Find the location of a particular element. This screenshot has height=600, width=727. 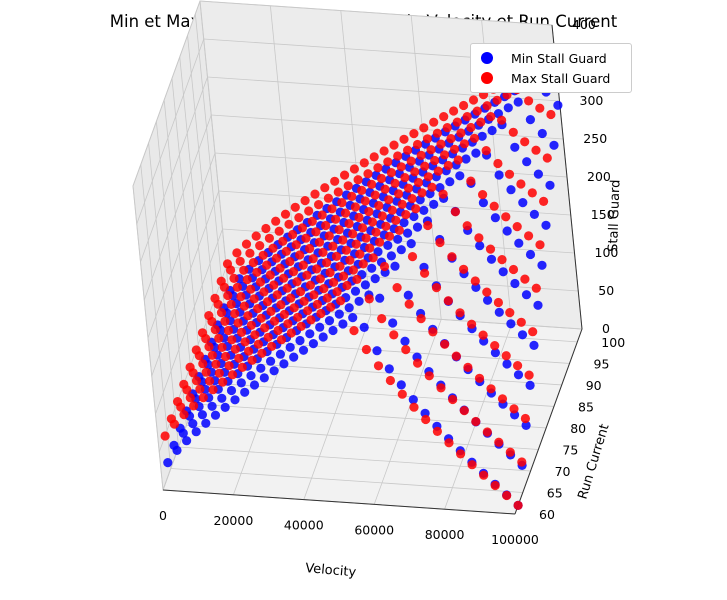

legend-item-min: Min Stall Guard is located at coordinates (544, 58).